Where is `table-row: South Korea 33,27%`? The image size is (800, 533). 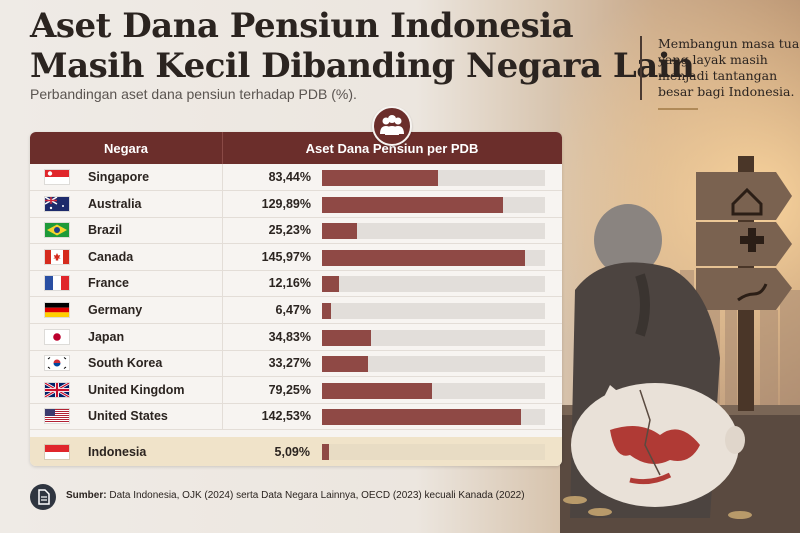
table-row: South Korea 33,27% is located at coordinates (296, 364).